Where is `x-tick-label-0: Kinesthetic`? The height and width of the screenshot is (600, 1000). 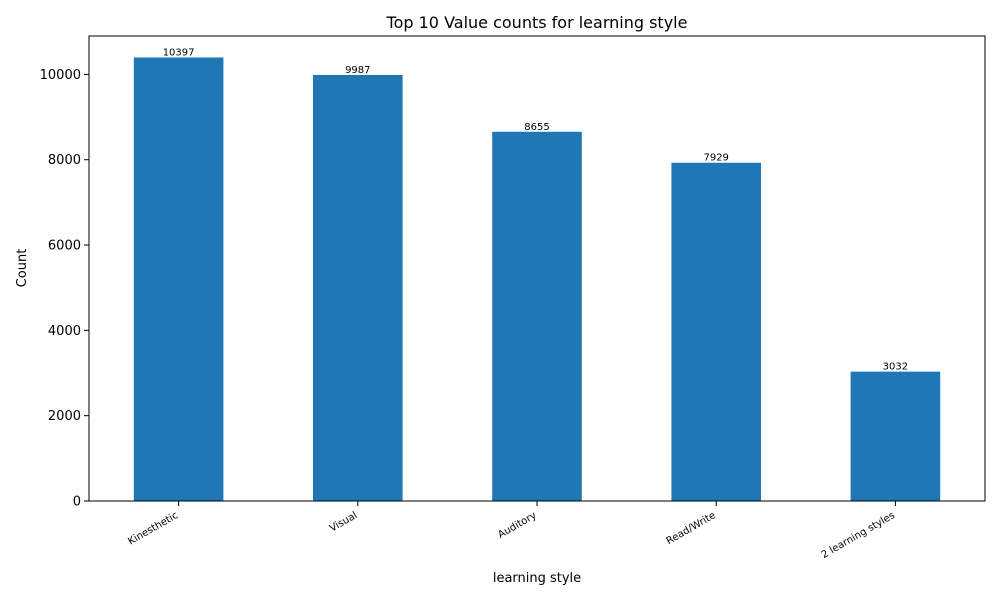
x-tick-label-0: Kinesthetic is located at coordinates (153, 528).